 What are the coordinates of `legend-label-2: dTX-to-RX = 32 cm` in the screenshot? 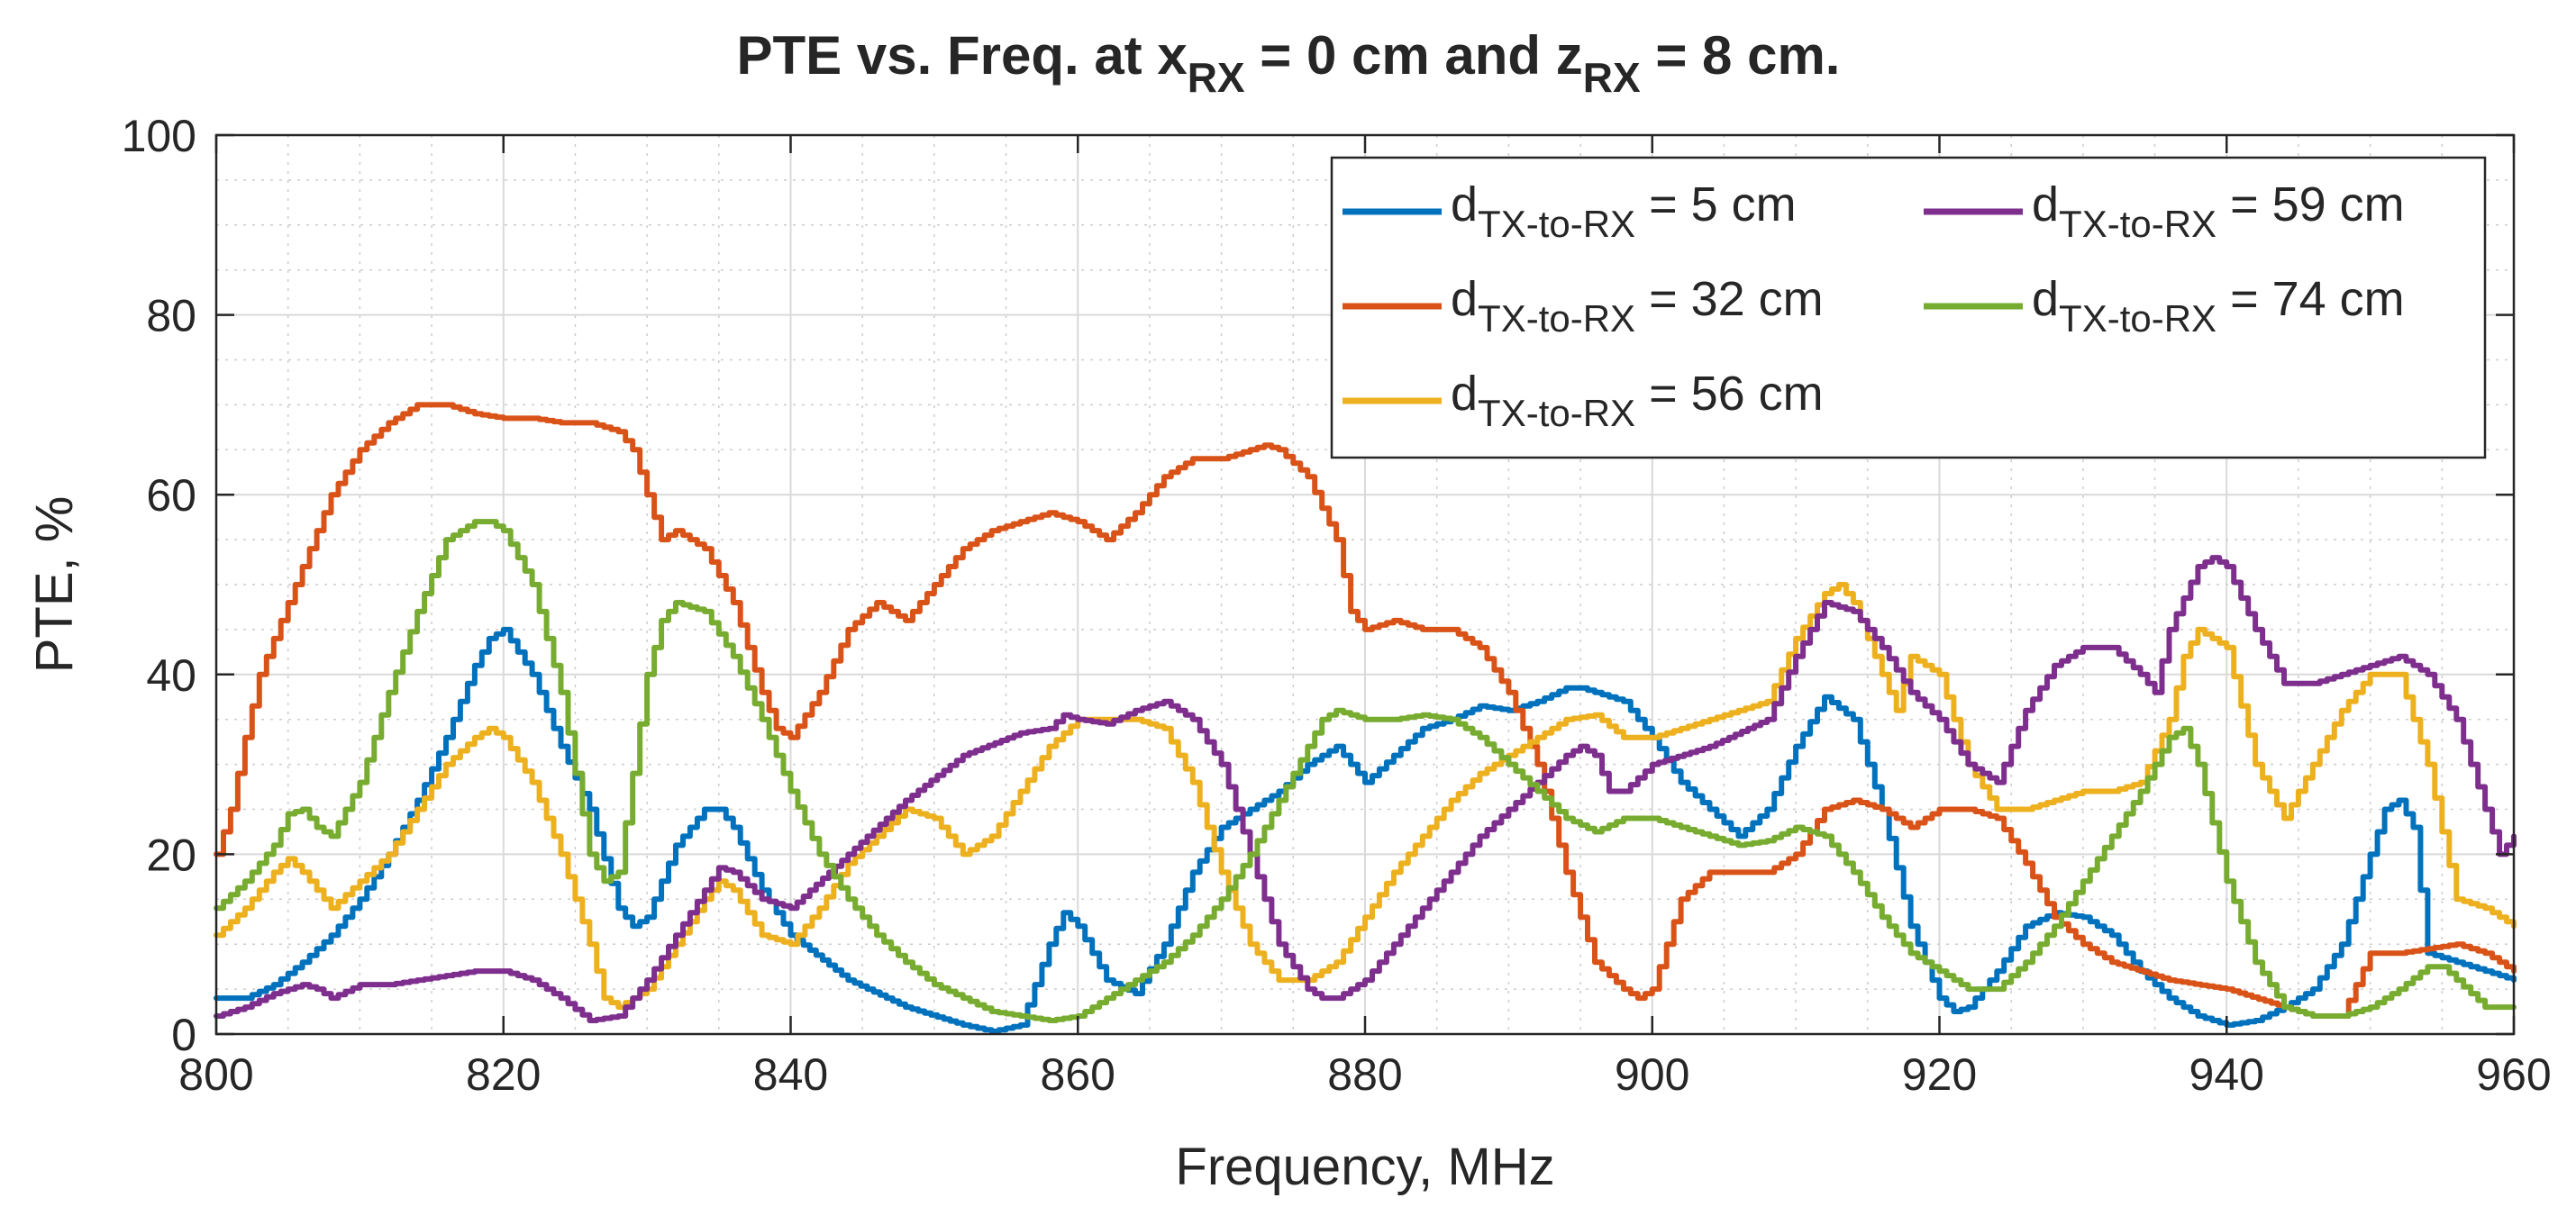 It's located at (1637, 306).